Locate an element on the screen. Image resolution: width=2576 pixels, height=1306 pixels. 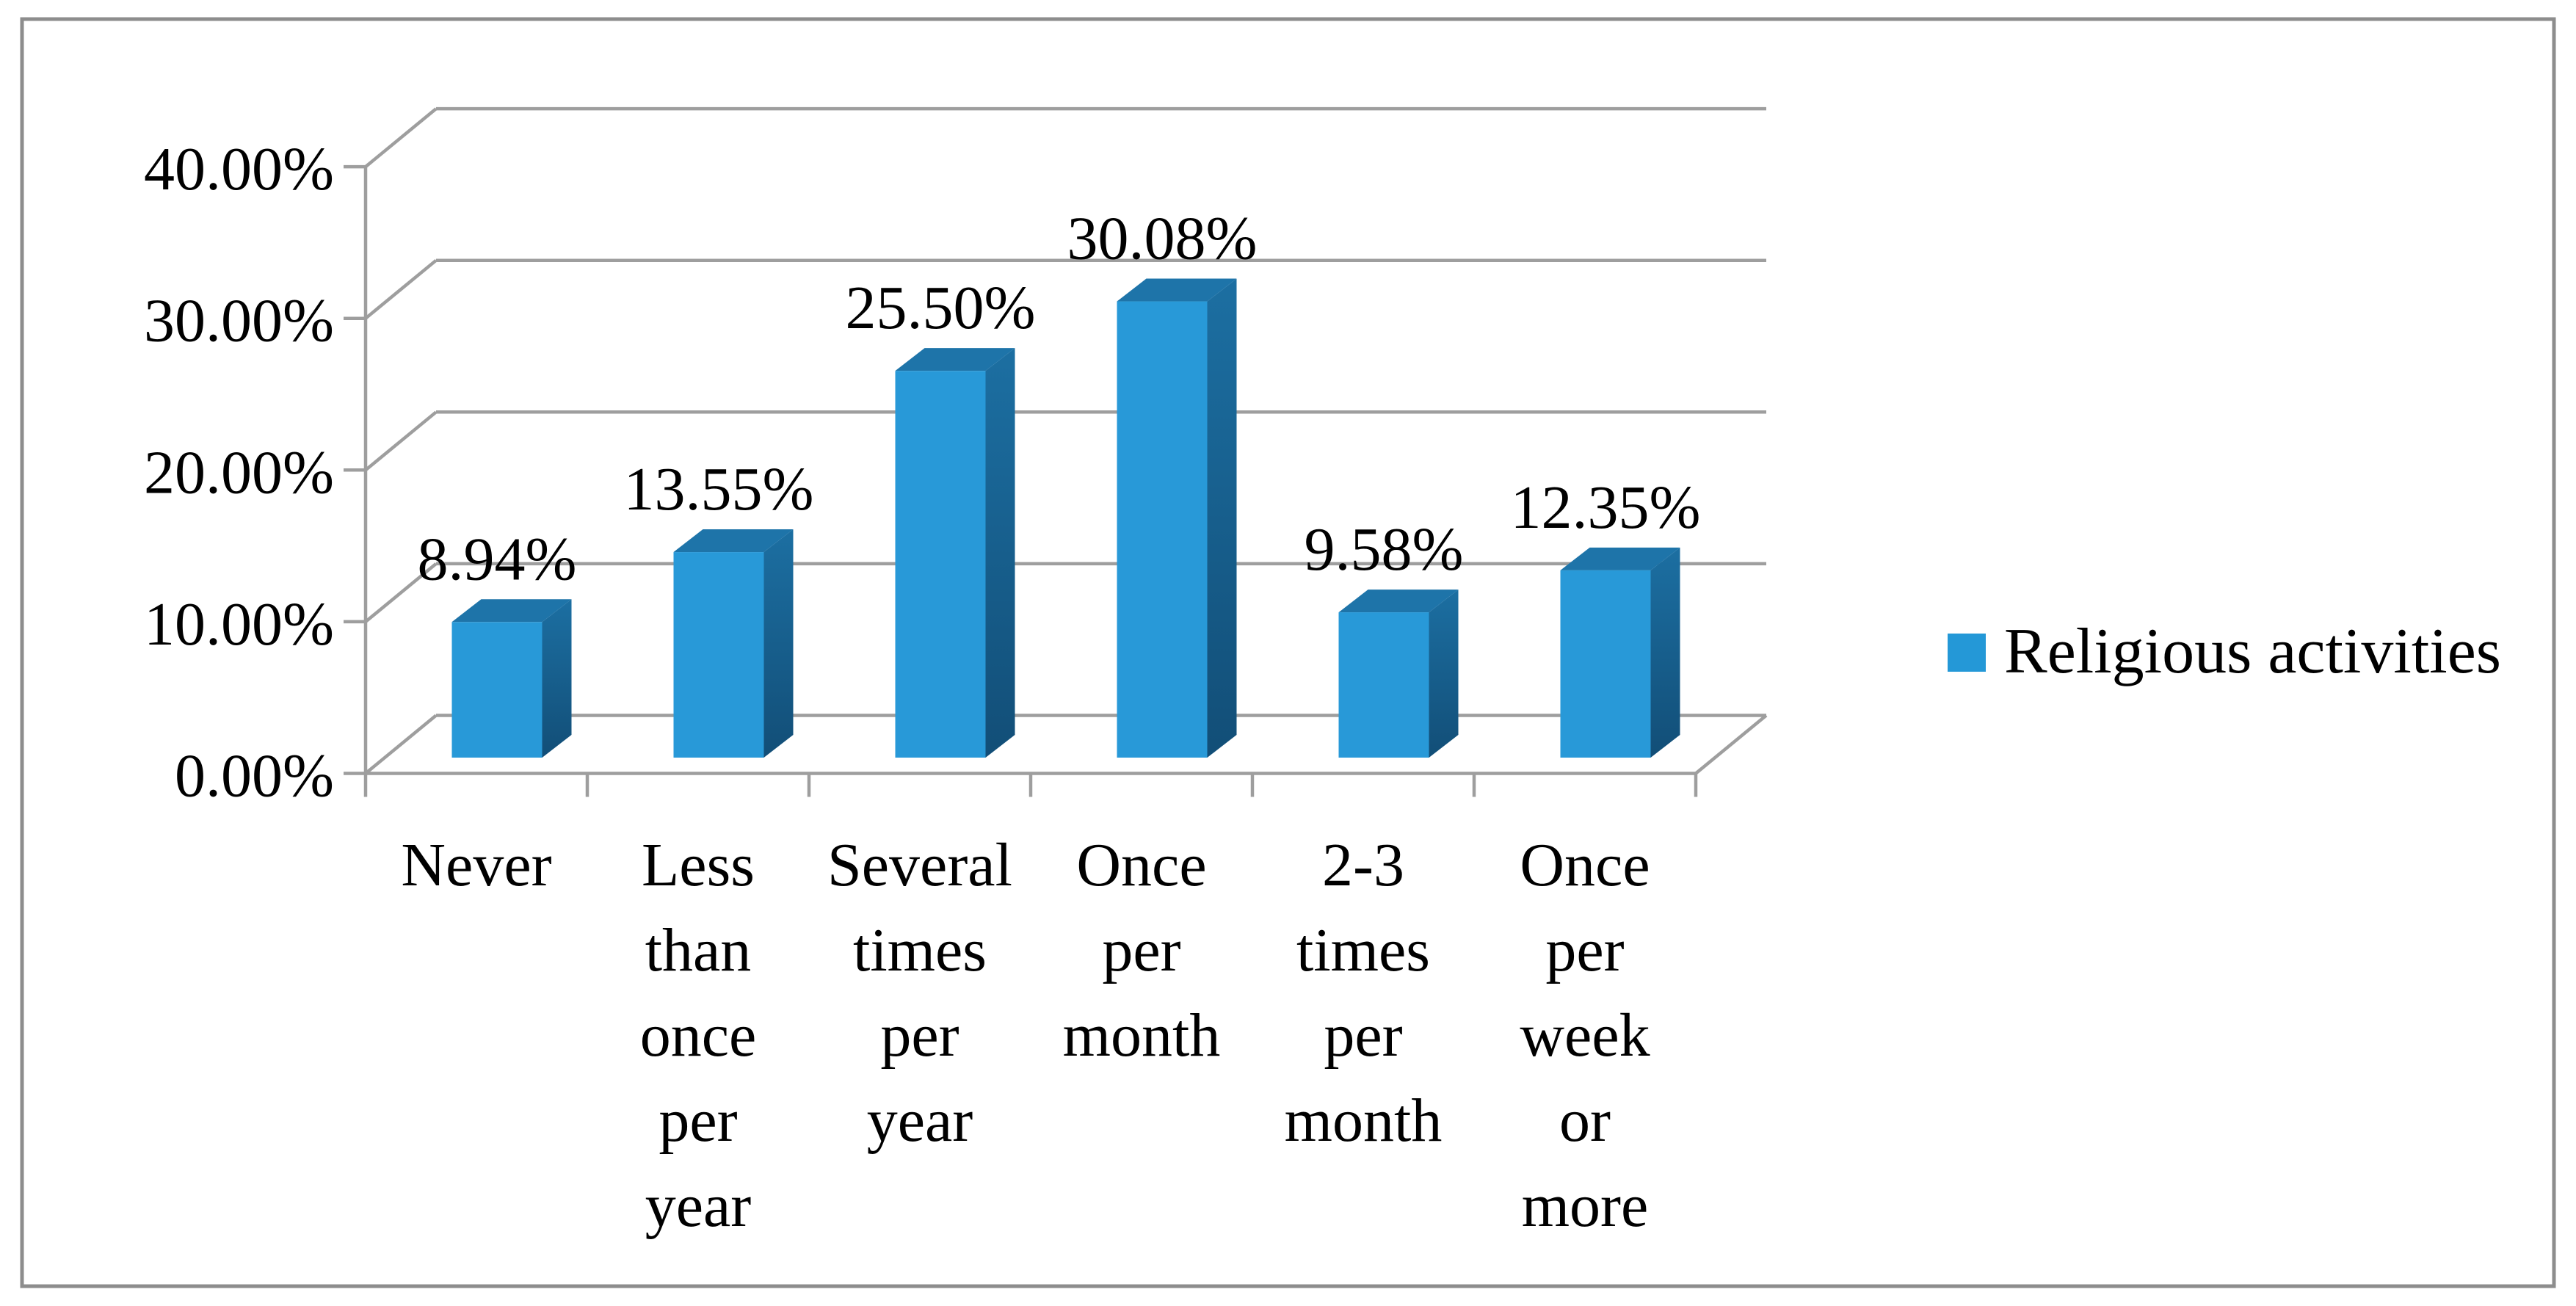
y-axis-labels-layer: 0.00% 10.00% 20.00% 30.00% 40.00% is located at coordinates (239, 472).